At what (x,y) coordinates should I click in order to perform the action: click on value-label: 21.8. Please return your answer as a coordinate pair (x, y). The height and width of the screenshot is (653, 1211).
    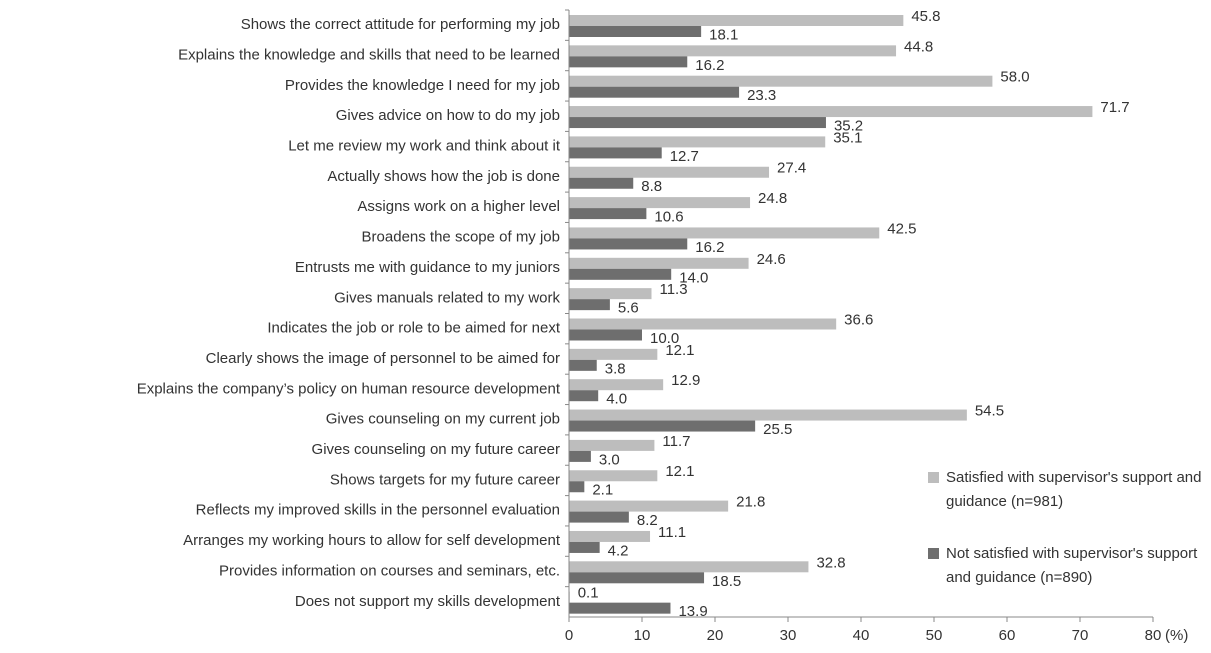
    Looking at the image, I should click on (750, 502).